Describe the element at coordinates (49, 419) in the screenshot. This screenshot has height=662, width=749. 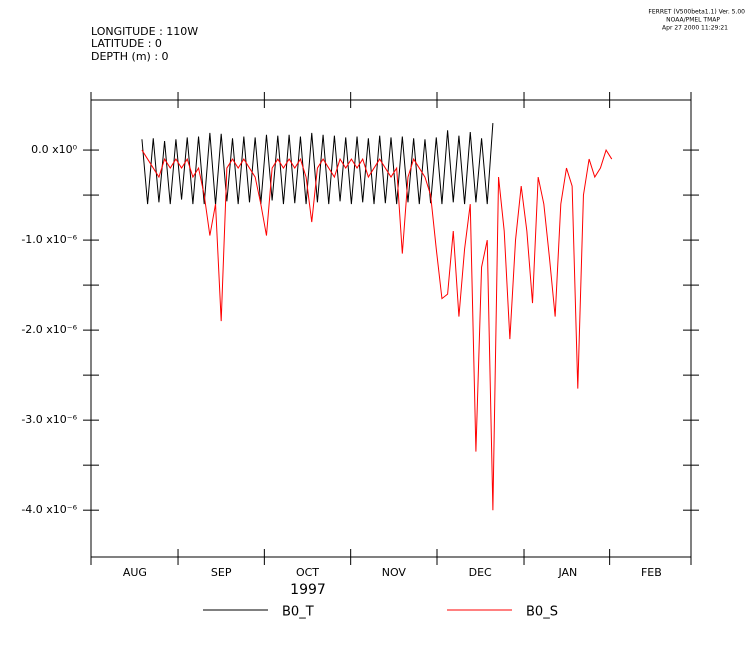
I see `y-tick-label: -3.0 x10⁻⁶` at that location.